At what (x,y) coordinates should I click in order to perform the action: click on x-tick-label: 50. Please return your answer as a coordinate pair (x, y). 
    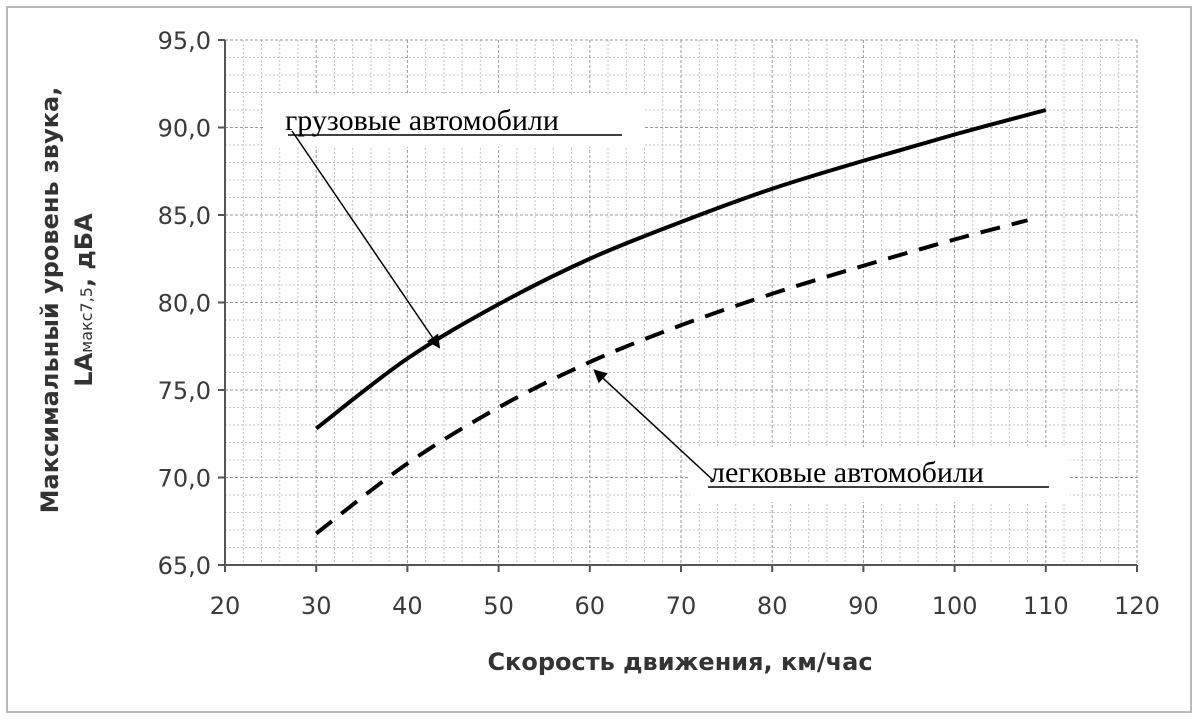
    Looking at the image, I should click on (498, 606).